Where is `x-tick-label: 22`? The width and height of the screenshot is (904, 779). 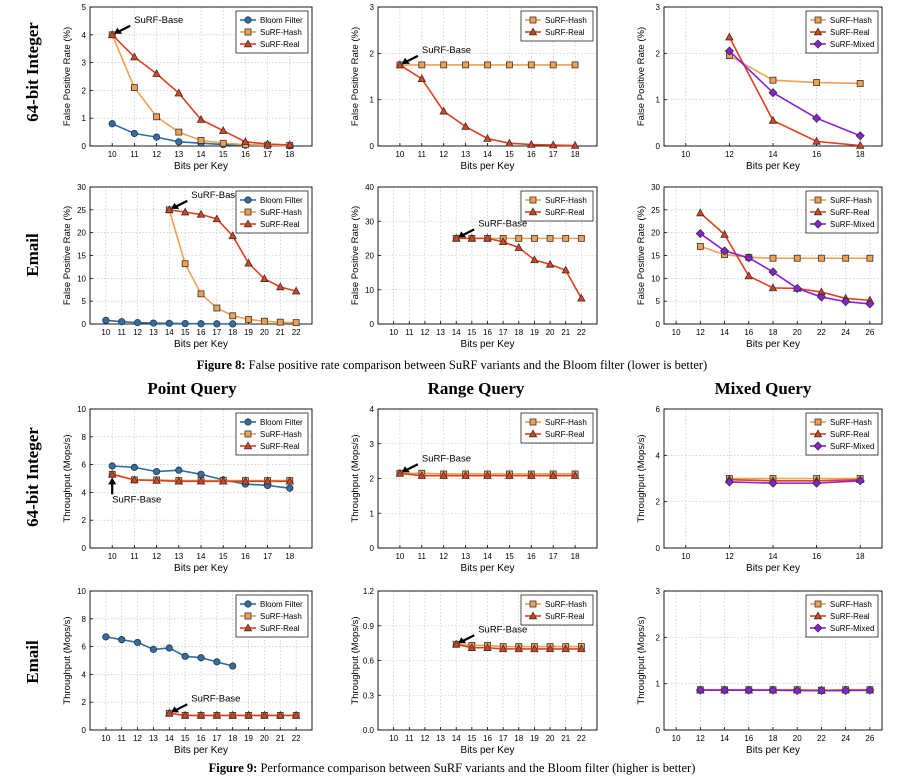
x-tick-label: 22 is located at coordinates (581, 738).